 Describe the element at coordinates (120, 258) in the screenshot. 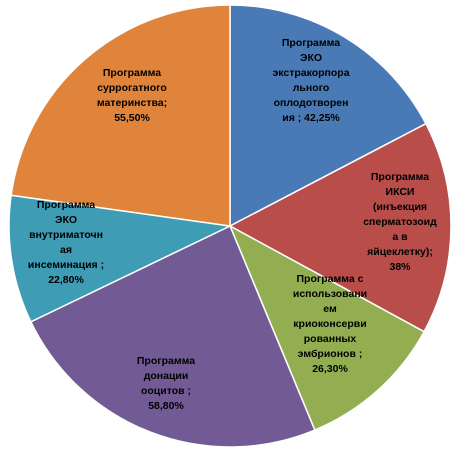

I see `pie-slice` at that location.